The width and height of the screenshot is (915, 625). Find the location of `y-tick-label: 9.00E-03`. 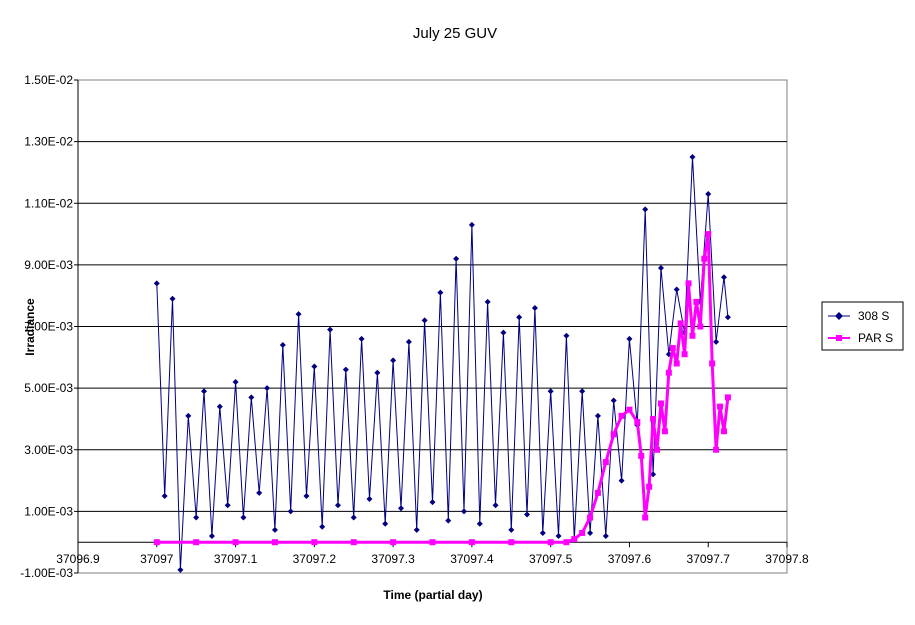

y-tick-label: 9.00E-03 is located at coordinates (48, 265).